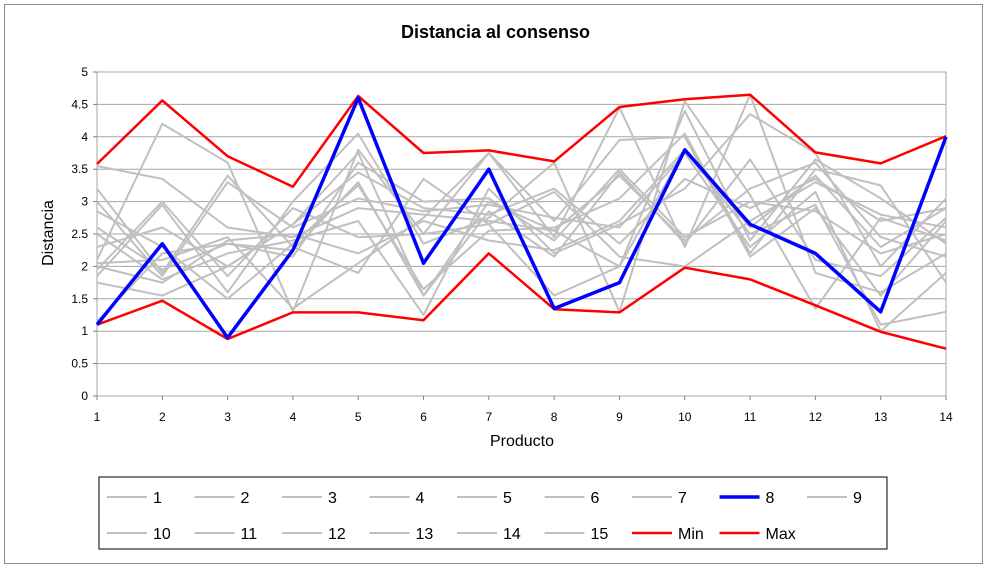 This screenshot has height=571, width=991. What do you see at coordinates (420, 498) in the screenshot?
I see `legend-label: 4` at bounding box center [420, 498].